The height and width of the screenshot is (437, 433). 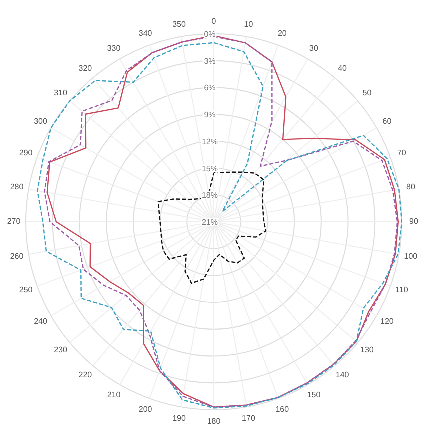 I want to click on spoke-label: 320, so click(x=85, y=68).